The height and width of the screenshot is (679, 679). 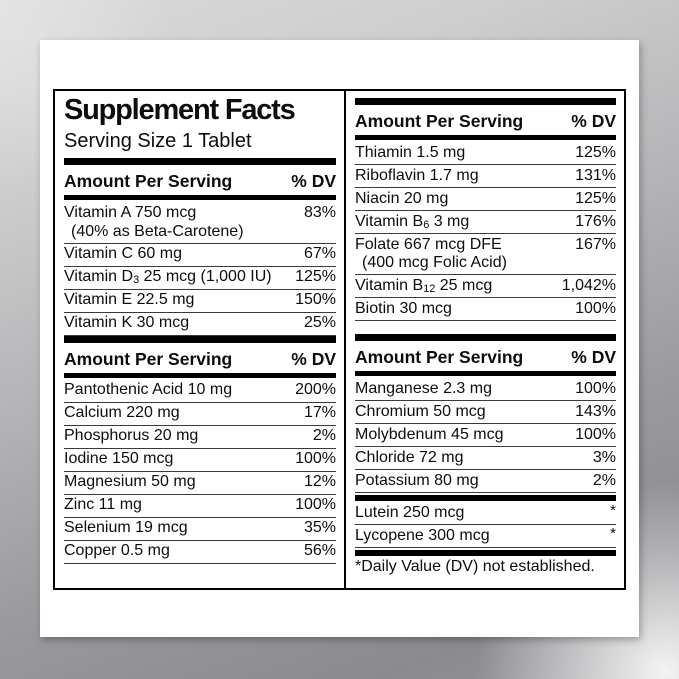 What do you see at coordinates (613, 533) in the screenshot?
I see `nutrient-dv: *` at bounding box center [613, 533].